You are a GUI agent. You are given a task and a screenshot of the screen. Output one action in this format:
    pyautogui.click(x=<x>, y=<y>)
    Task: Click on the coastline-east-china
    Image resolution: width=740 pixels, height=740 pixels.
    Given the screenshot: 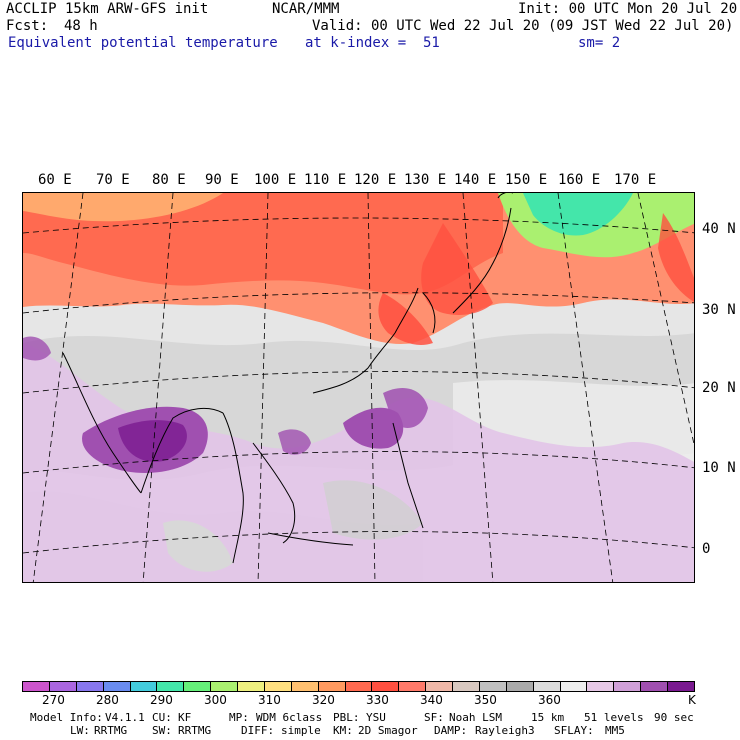 What is the action you would take?
    pyautogui.click(x=406, y=310)
    